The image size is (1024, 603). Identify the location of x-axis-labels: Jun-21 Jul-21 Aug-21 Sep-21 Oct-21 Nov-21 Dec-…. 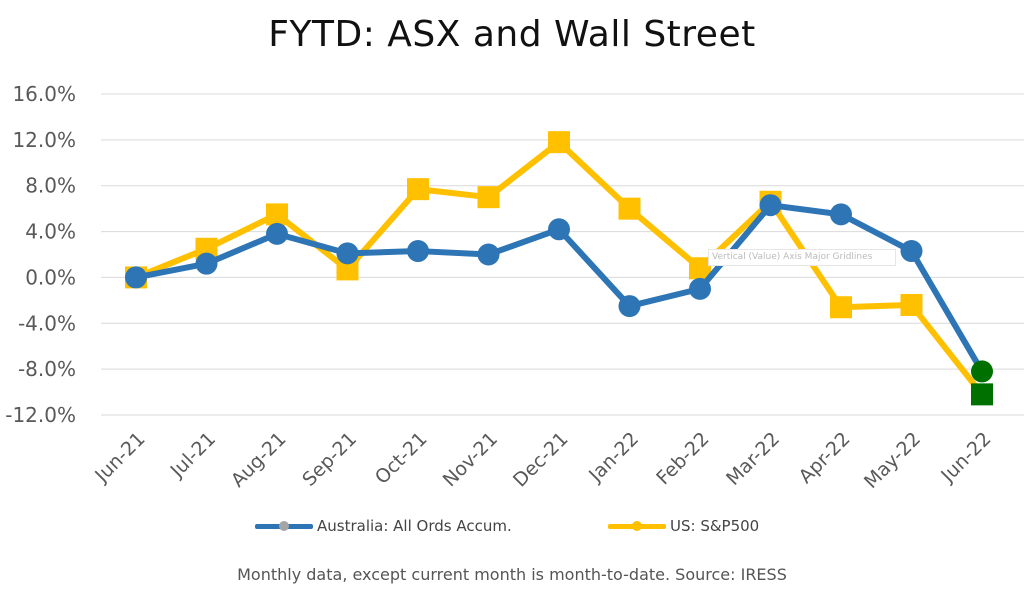
(542, 460).